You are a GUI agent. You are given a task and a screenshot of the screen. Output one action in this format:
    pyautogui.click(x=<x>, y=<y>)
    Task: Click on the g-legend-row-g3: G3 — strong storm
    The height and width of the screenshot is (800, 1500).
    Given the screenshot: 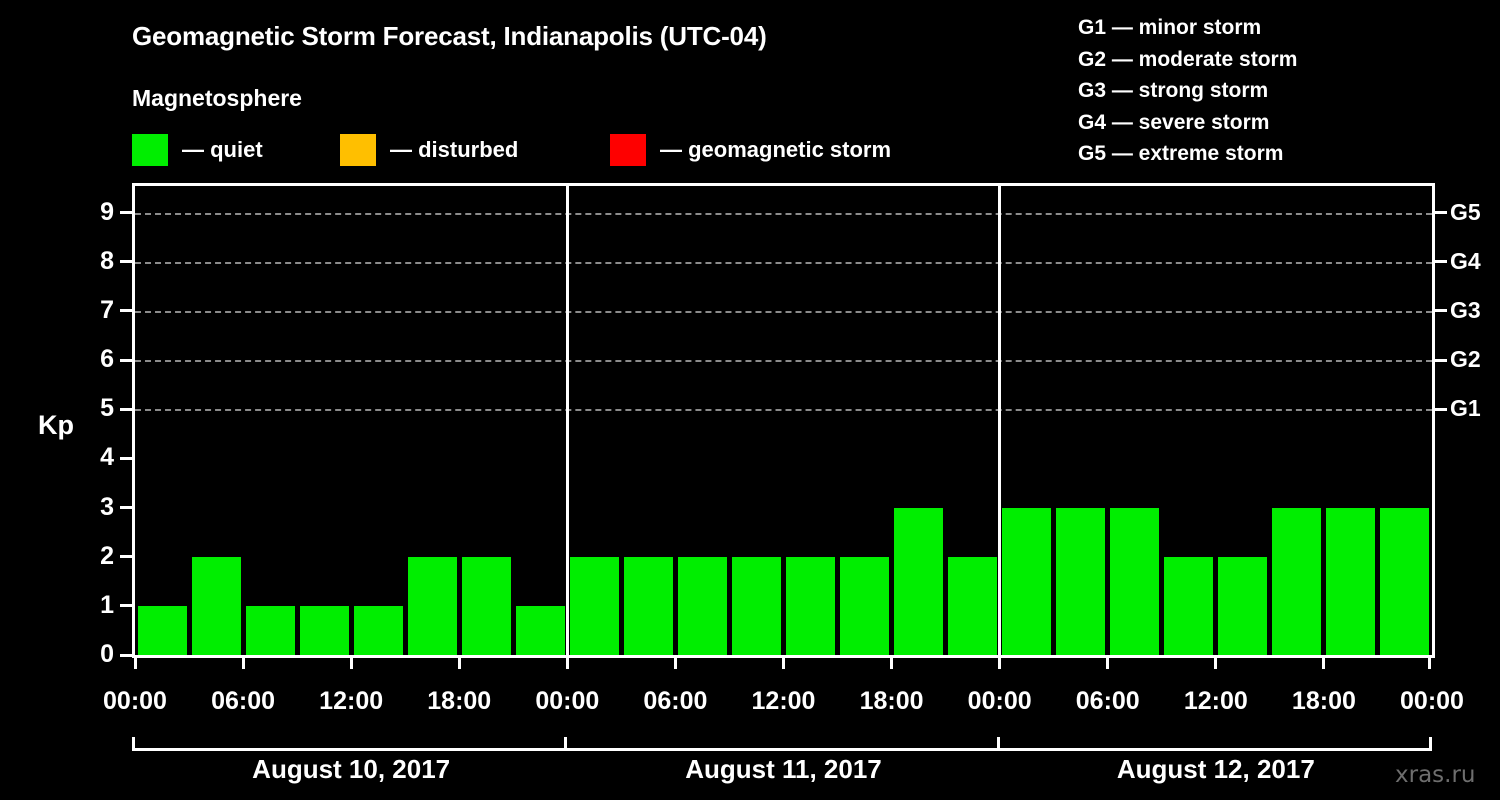 What is the action you would take?
    pyautogui.click(x=1173, y=90)
    